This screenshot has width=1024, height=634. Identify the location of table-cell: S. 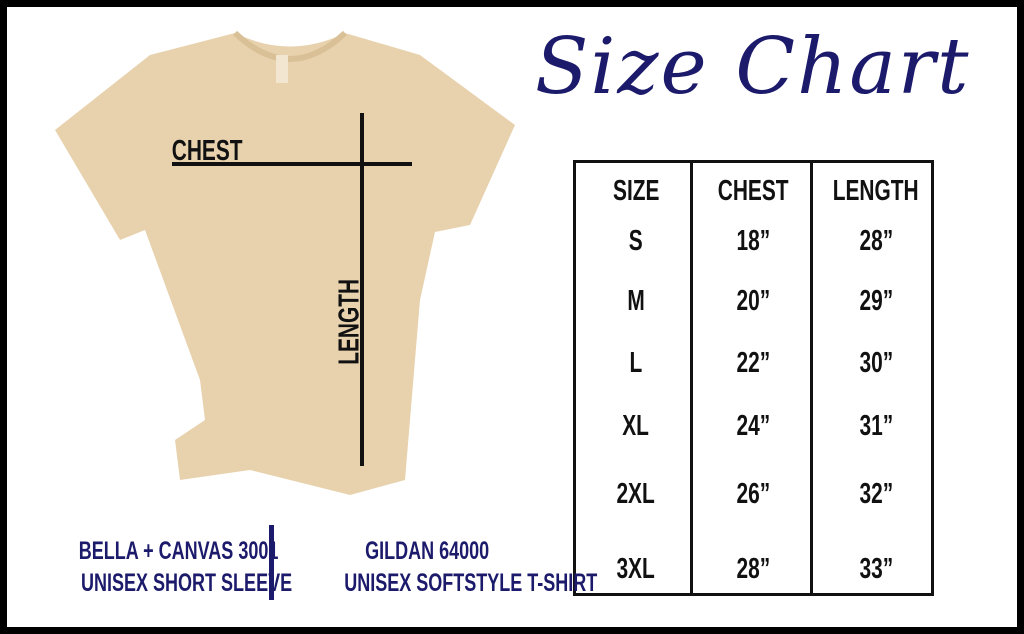
(636, 241).